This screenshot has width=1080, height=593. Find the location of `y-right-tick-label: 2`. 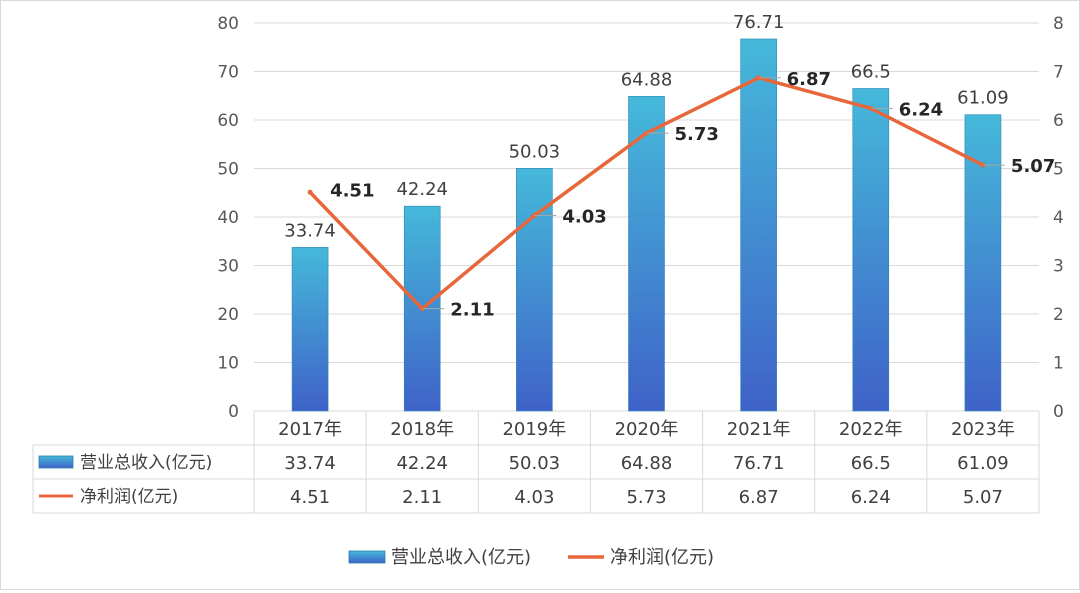

y-right-tick-label: 2 is located at coordinates (1058, 315).